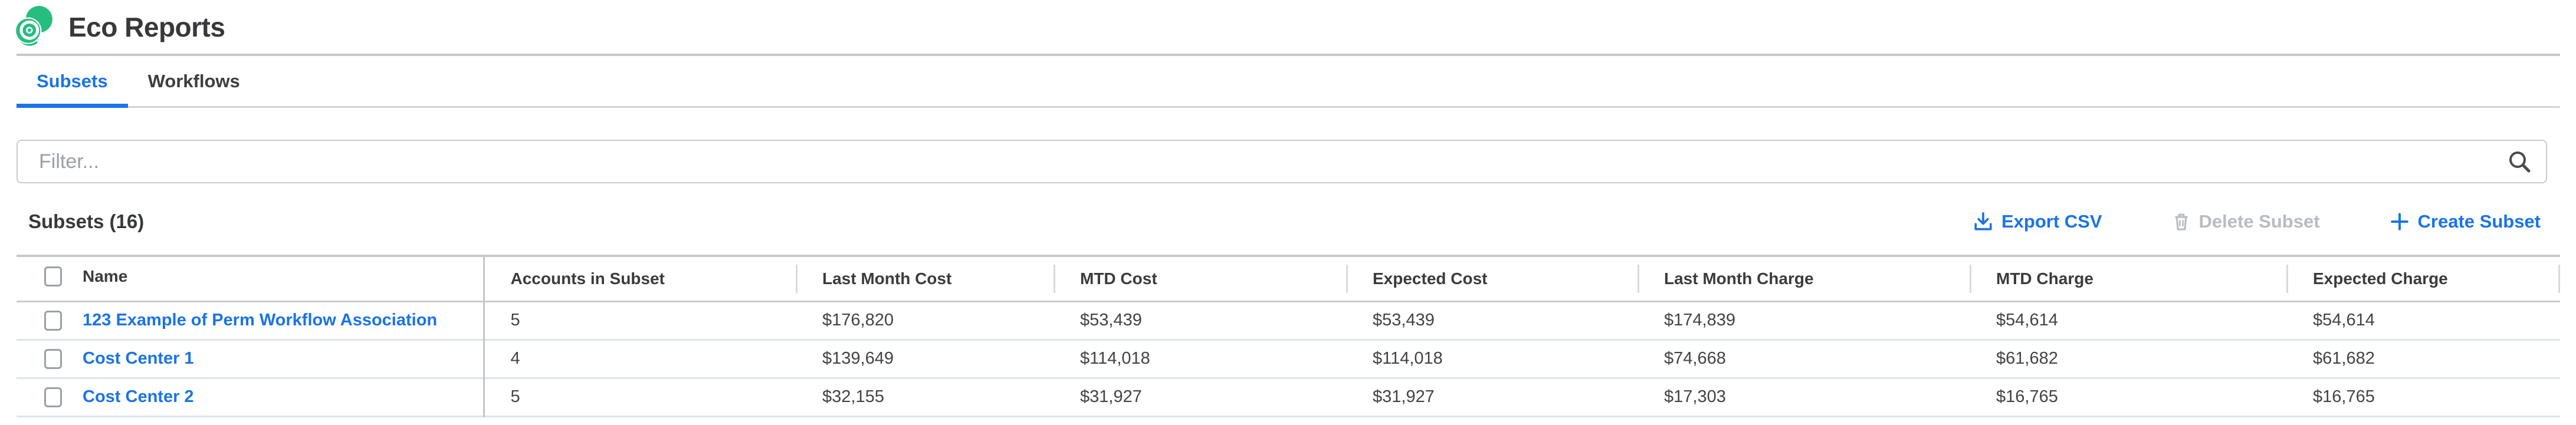 The image size is (2576, 425). I want to click on subset-link: Cost Center 2, so click(138, 396).